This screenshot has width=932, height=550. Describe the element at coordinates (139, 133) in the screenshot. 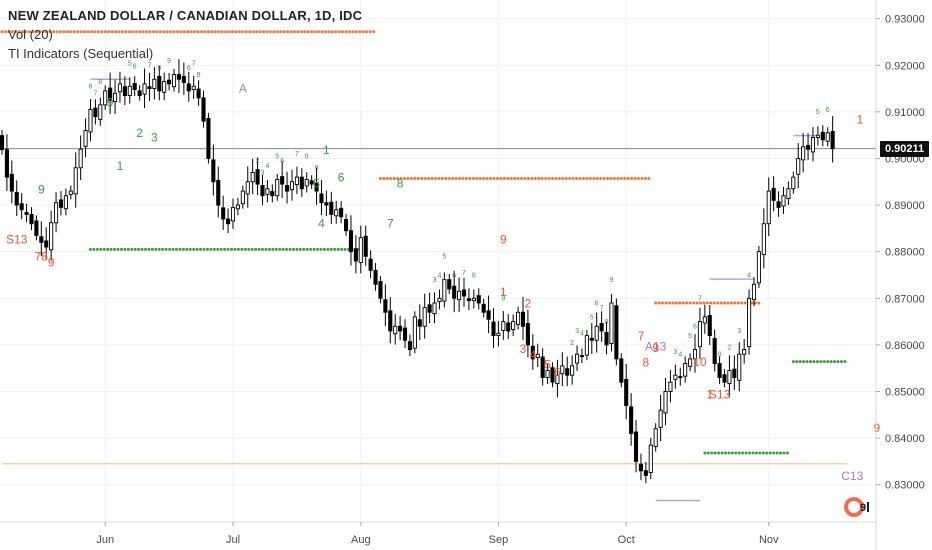

I see `sequential-label-buy: 2` at that location.